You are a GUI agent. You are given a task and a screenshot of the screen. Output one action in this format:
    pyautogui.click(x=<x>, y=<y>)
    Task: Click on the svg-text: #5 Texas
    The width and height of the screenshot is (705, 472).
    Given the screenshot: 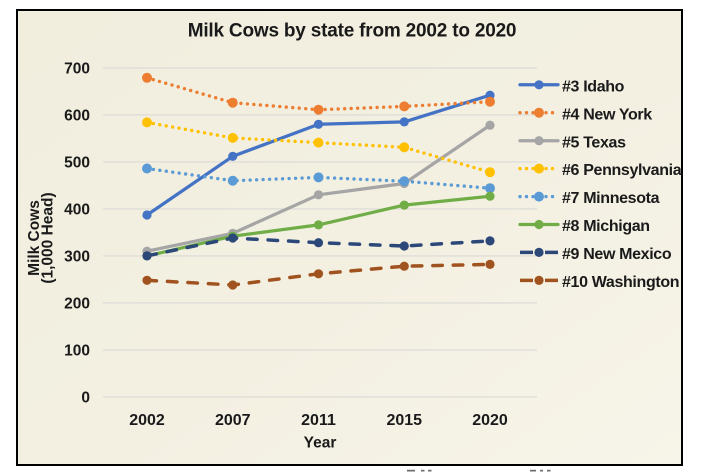 What is the action you would take?
    pyautogui.click(x=594, y=142)
    